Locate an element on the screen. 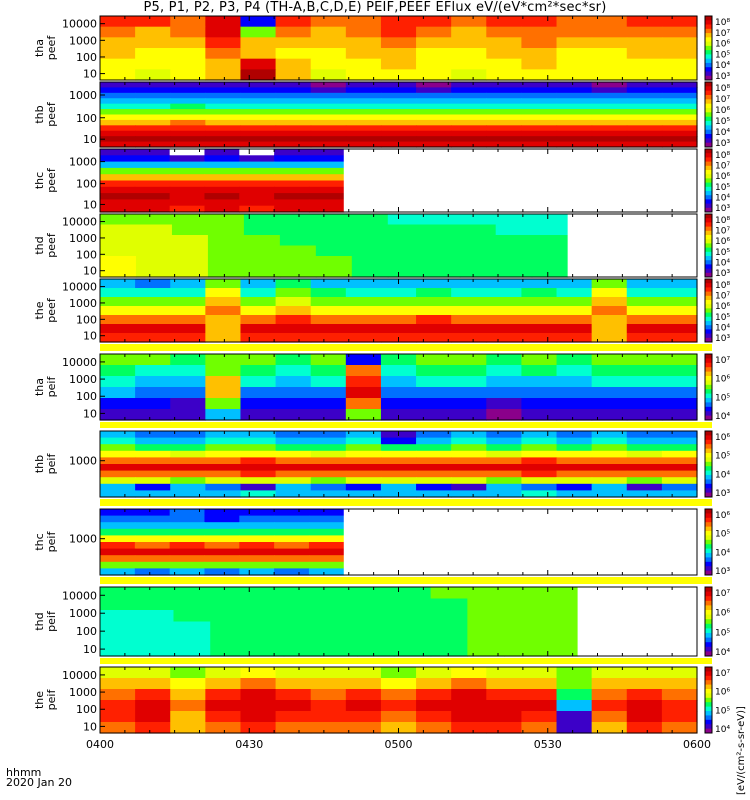  y-tick-label: 10 is located at coordinates (90, 74).